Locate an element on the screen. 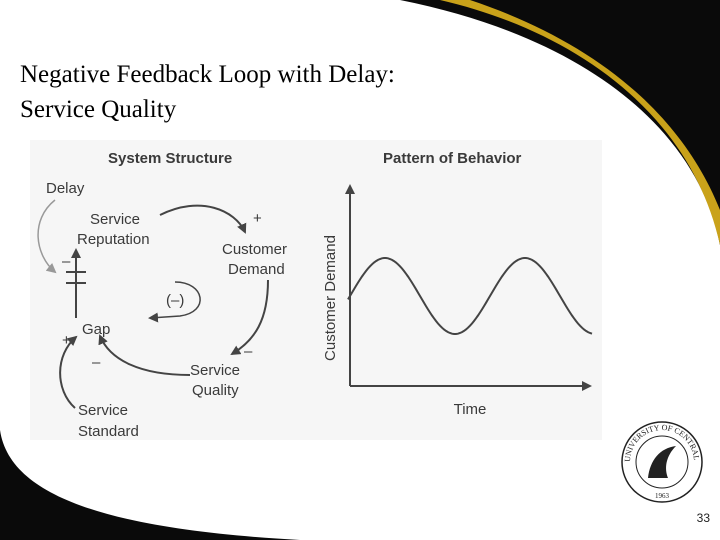 This screenshot has width=720, height=540. behavior-curve is located at coordinates (470, 296).